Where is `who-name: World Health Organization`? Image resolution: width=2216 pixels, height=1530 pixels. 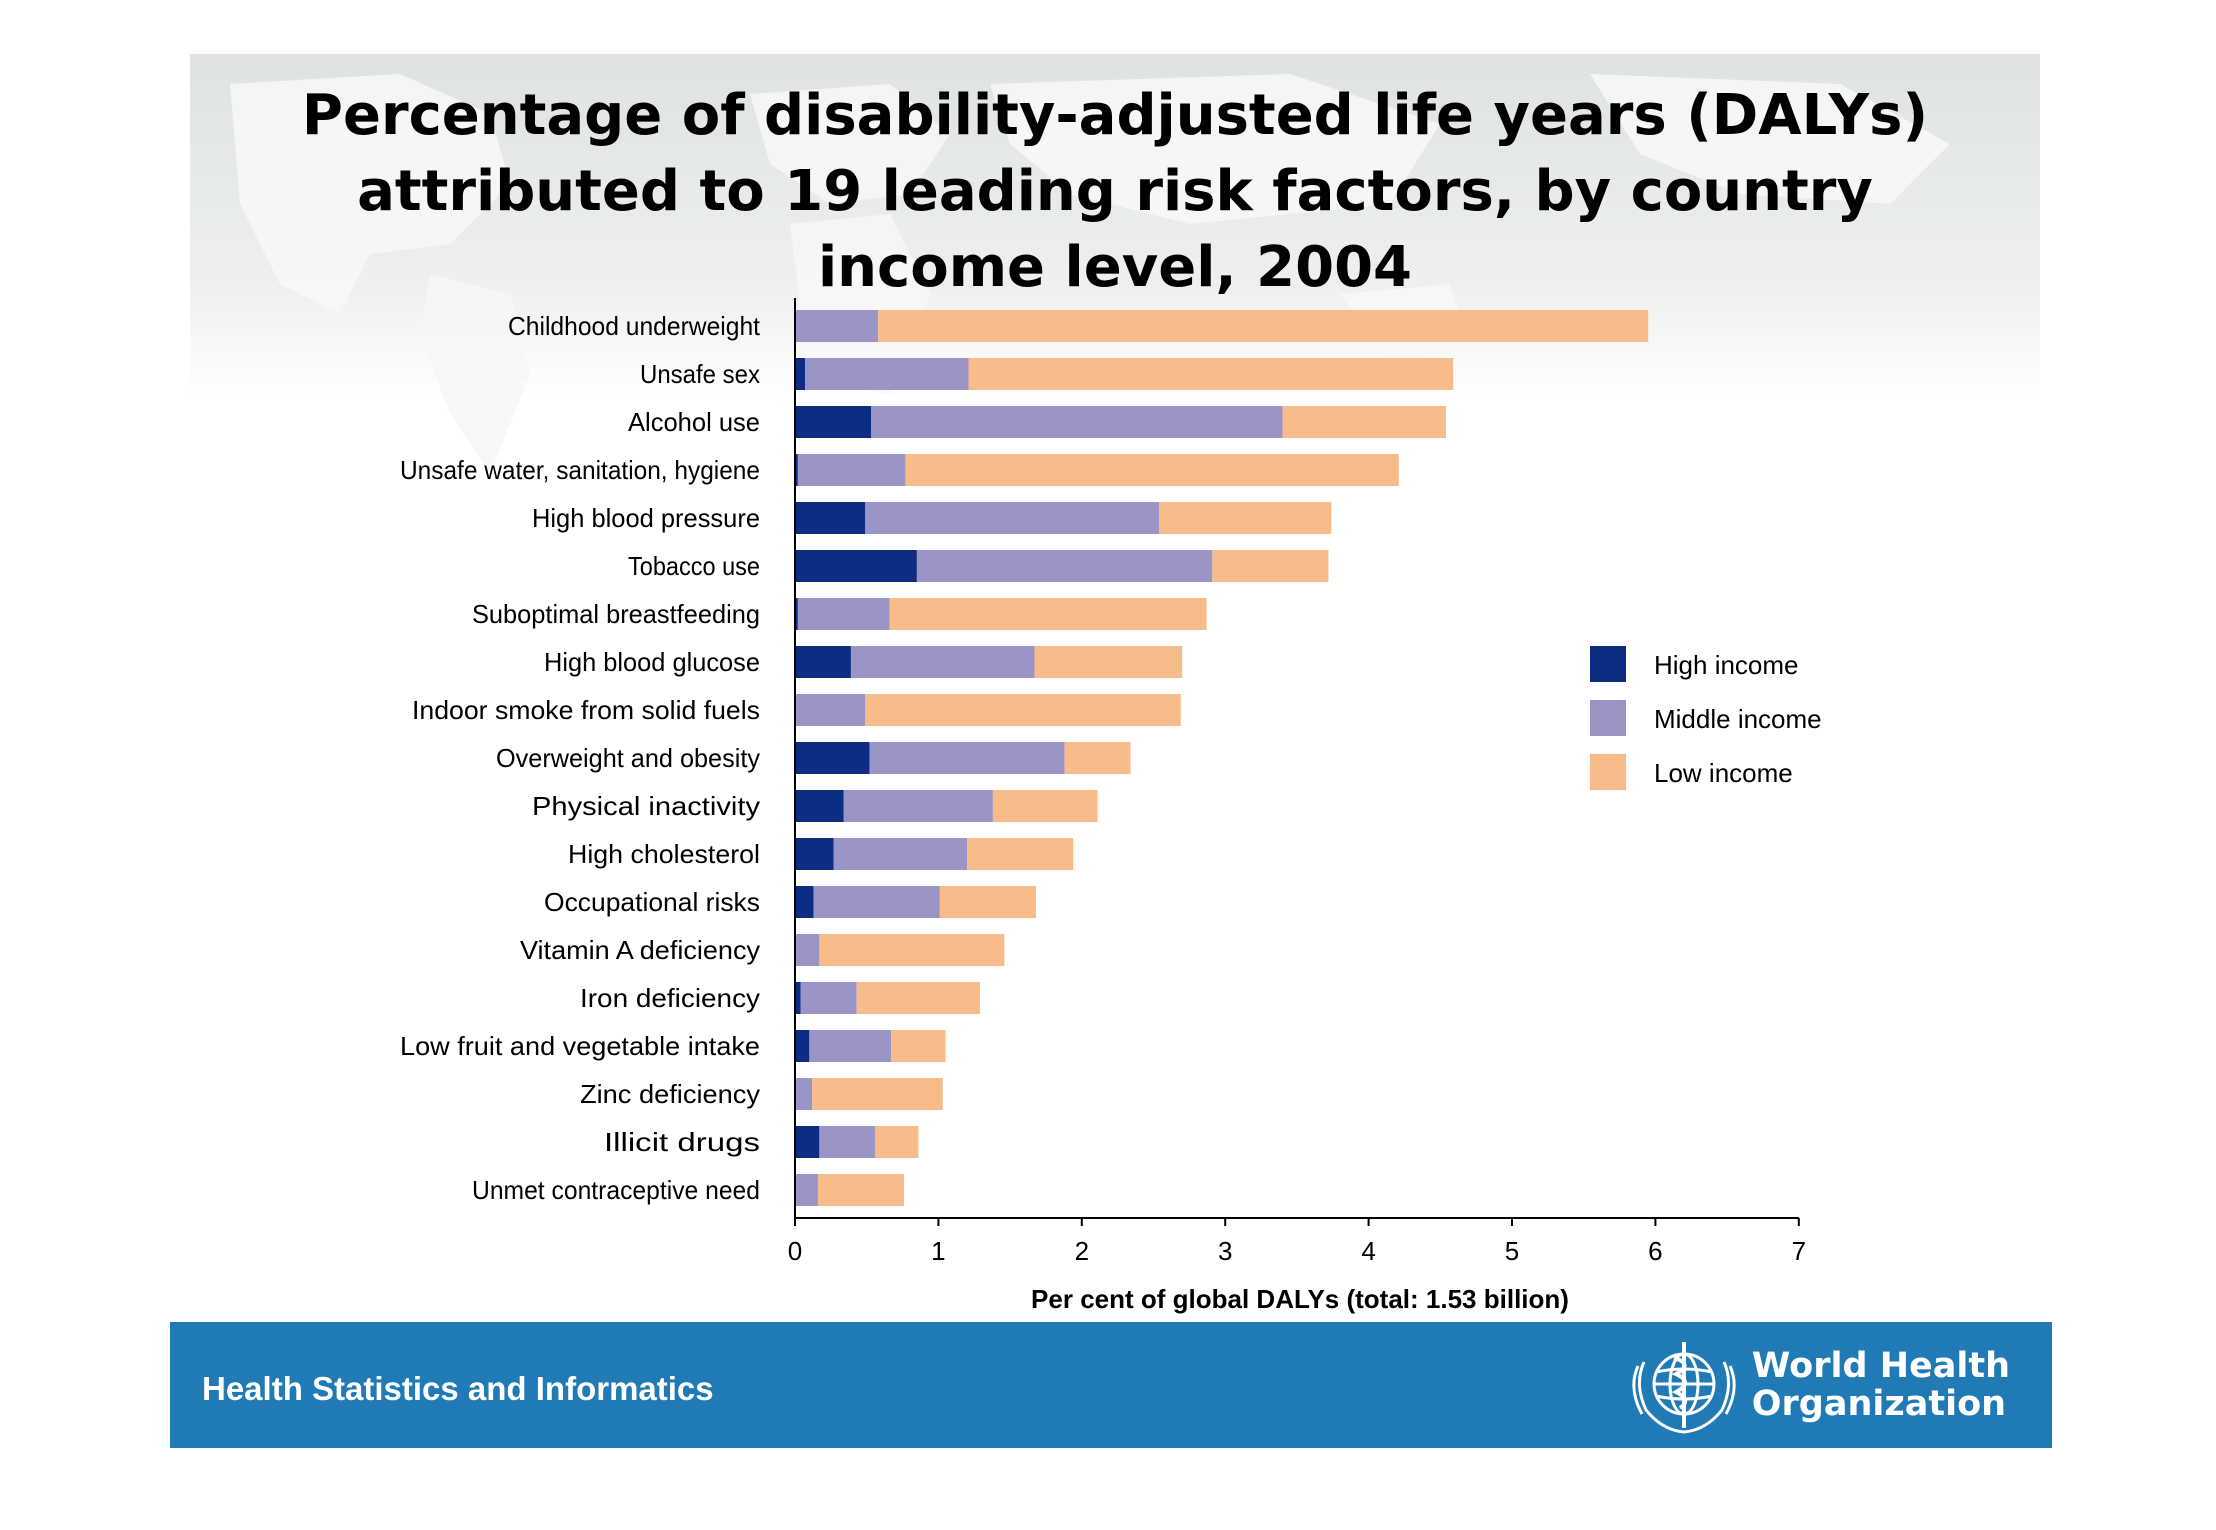
who-name: World Health Organization is located at coordinates (1881, 1385).